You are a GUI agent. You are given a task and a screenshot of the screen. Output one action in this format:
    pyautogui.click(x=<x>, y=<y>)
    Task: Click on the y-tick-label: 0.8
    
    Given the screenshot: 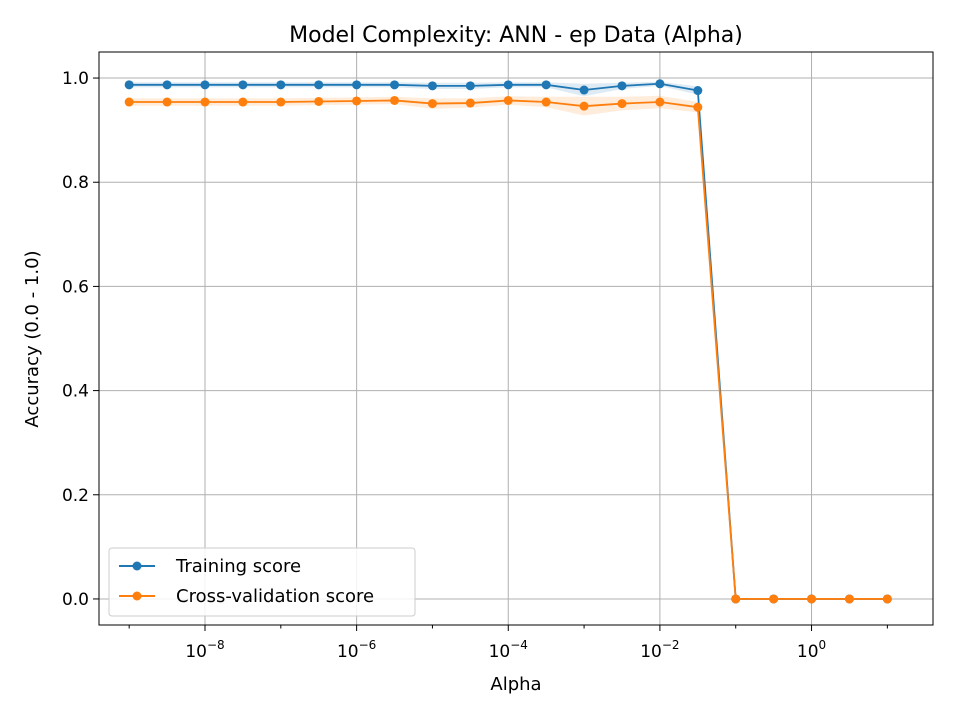 What is the action you would take?
    pyautogui.click(x=75, y=183)
    